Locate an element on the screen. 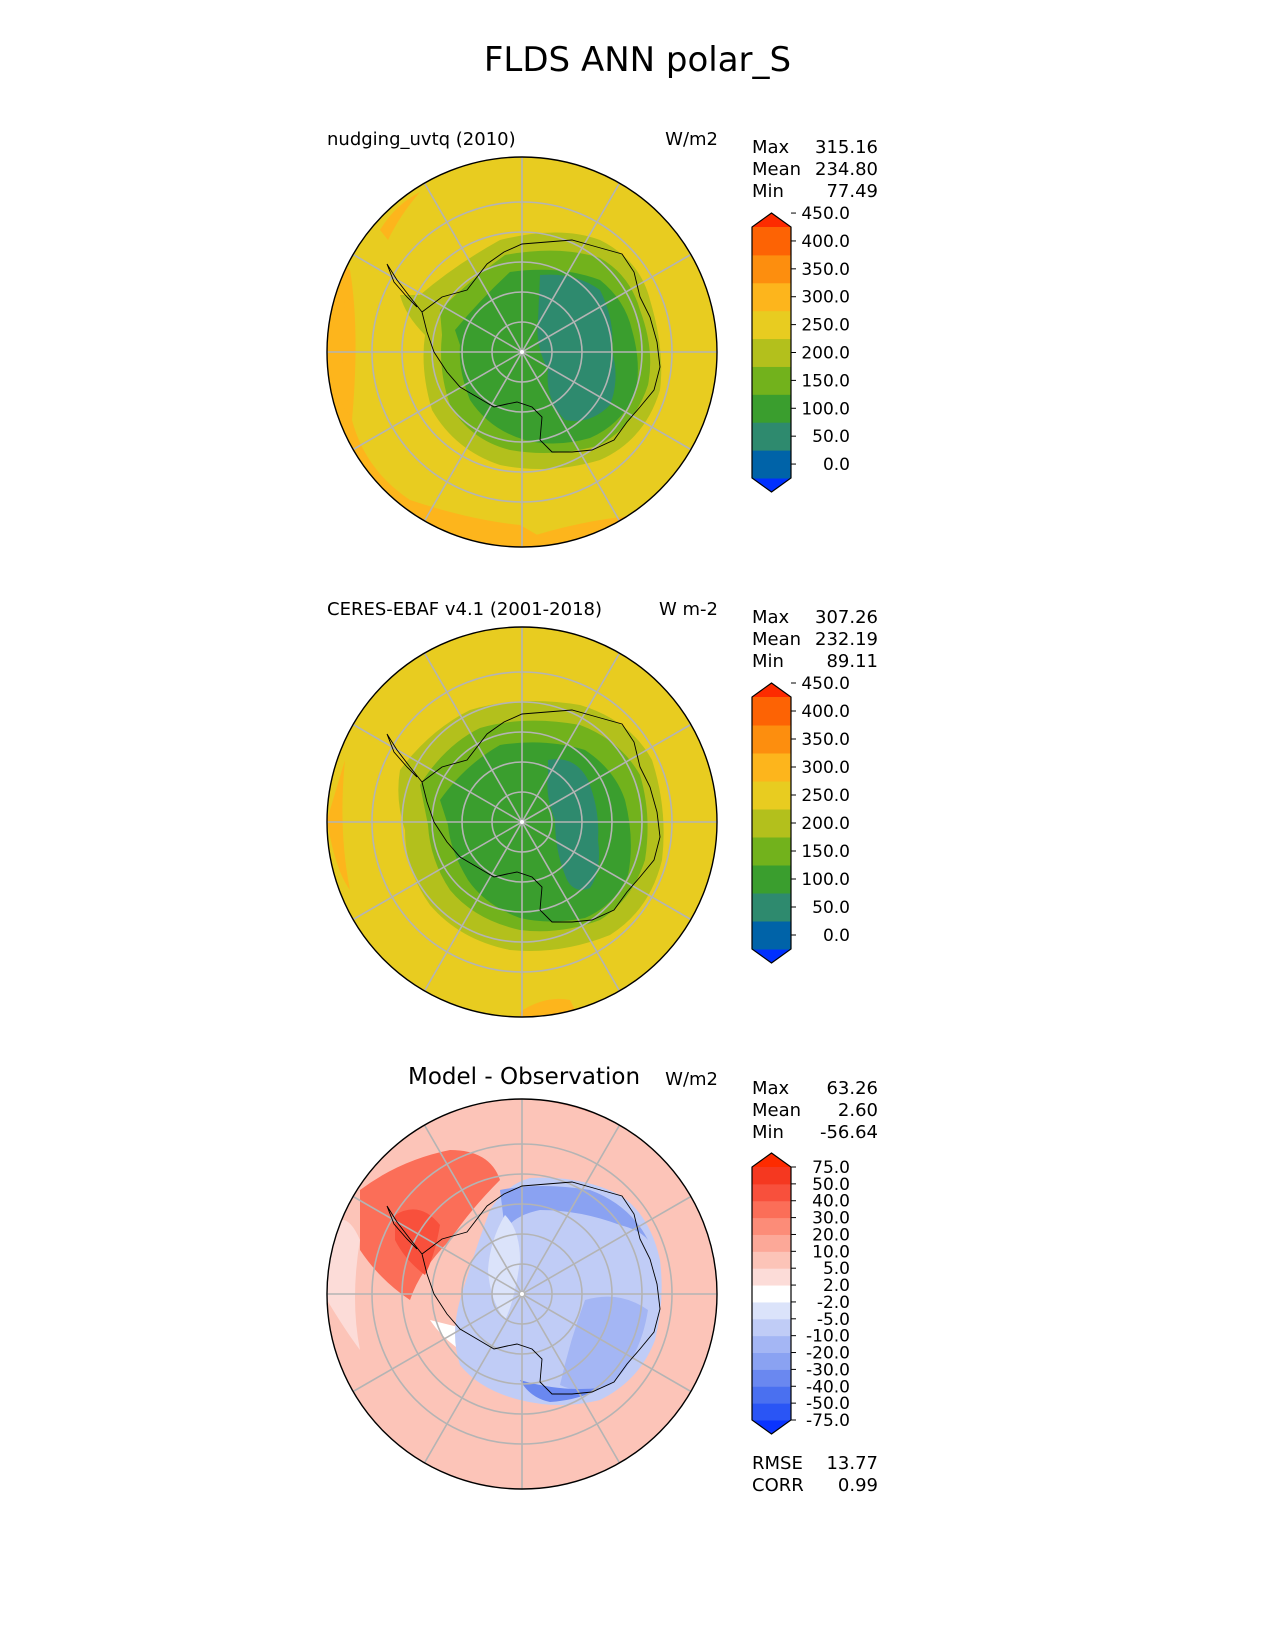 This screenshot has height=1650, width=1275. panel-ref-label: CERES-EBAF v4.1 (2001-2018) is located at coordinates (465, 609).